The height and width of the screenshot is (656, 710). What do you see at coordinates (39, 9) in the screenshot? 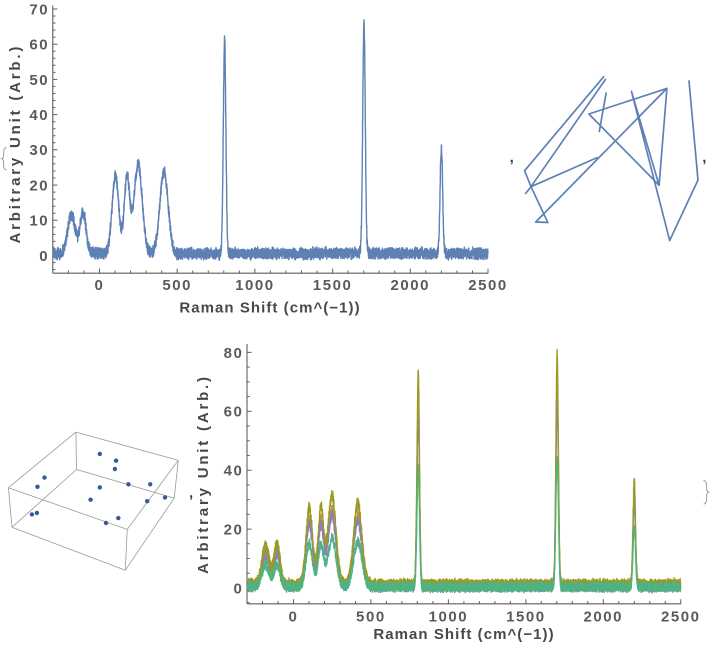
I see `svg-text: 70` at bounding box center [39, 9].